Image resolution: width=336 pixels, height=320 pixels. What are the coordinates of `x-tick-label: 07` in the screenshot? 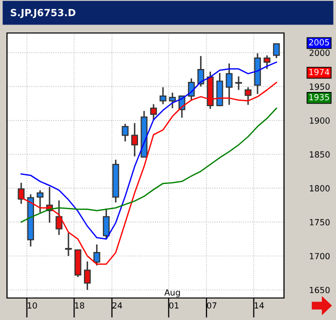 It's located at (211, 305).